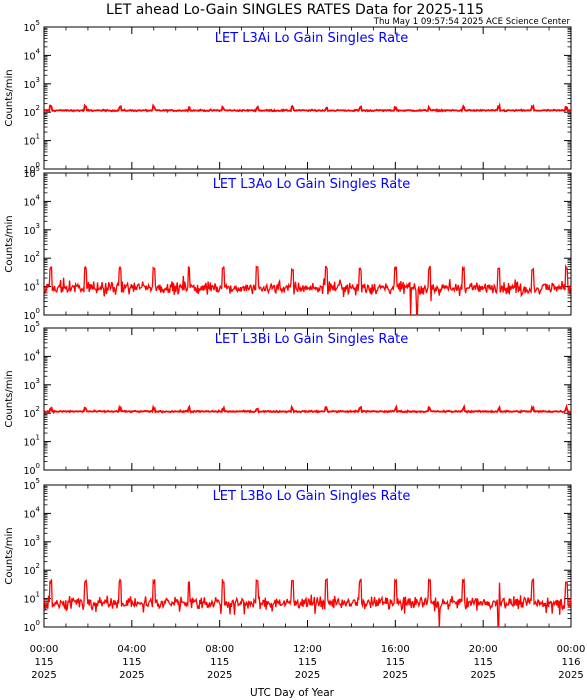 The height and width of the screenshot is (700, 587). I want to click on x-tick-label-group: 08:00 115 2025, so click(219, 662).